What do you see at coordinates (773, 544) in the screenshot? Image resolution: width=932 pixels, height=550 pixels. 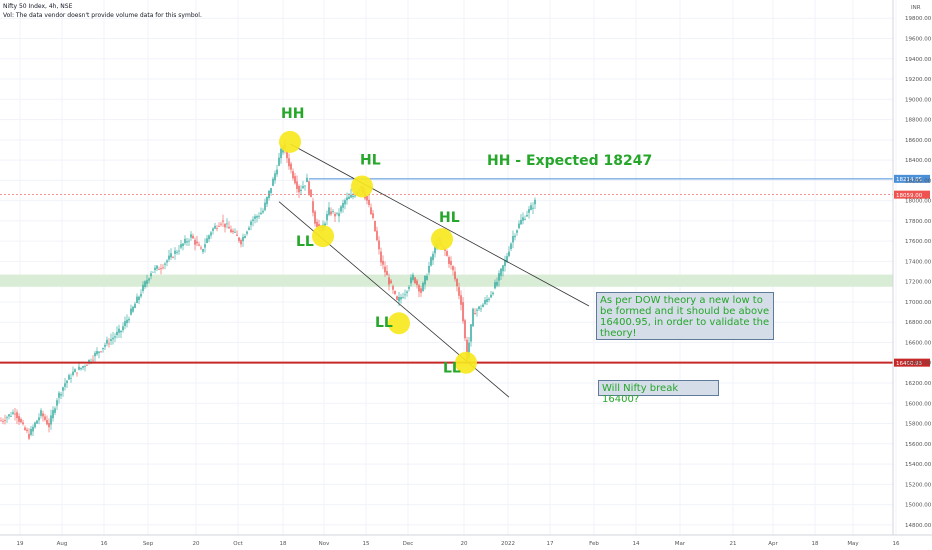 I see `x-tick-label: Apr` at bounding box center [773, 544].